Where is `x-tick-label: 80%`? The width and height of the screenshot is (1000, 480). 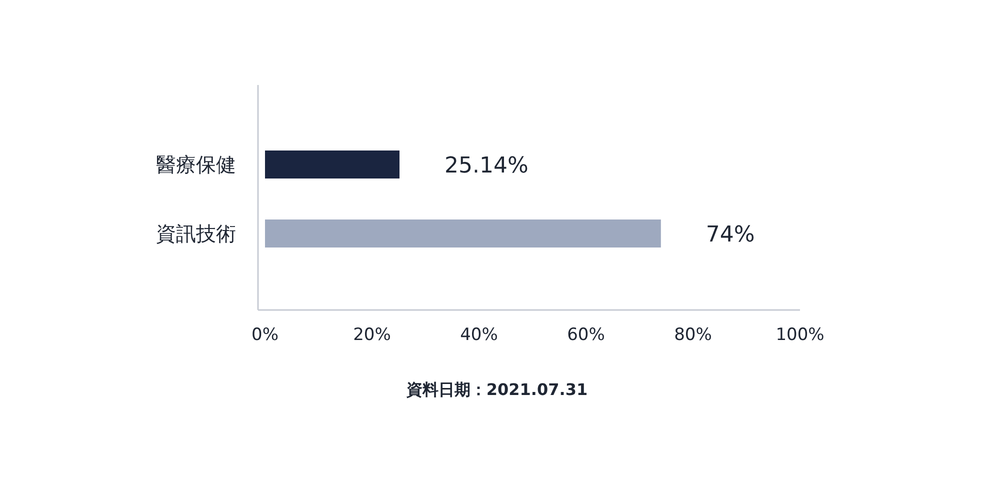 x-tick-label: 80% is located at coordinates (693, 335).